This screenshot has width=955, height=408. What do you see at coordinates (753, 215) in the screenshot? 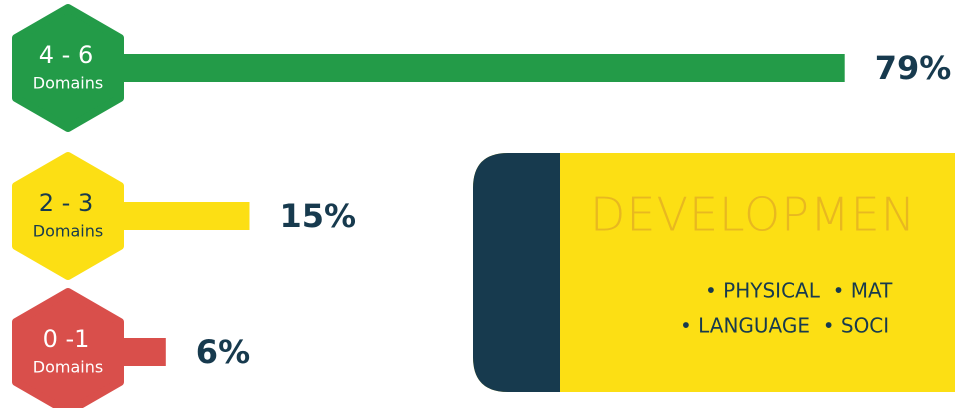
I see `card-title: DEVELOPMEN` at bounding box center [753, 215].